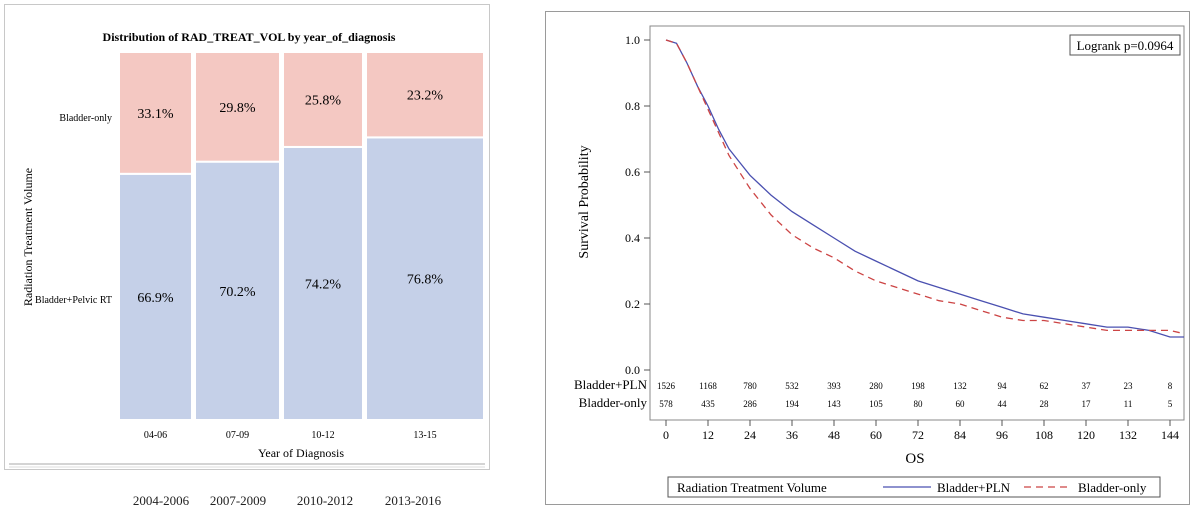  What do you see at coordinates (632, 40) in the screenshot?
I see `y-tick-label: 1.0` at bounding box center [632, 40].